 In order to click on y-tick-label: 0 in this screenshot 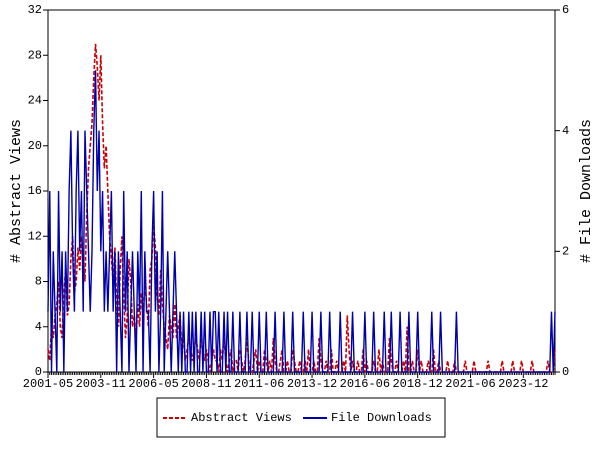, I will do `click(38, 372)`.